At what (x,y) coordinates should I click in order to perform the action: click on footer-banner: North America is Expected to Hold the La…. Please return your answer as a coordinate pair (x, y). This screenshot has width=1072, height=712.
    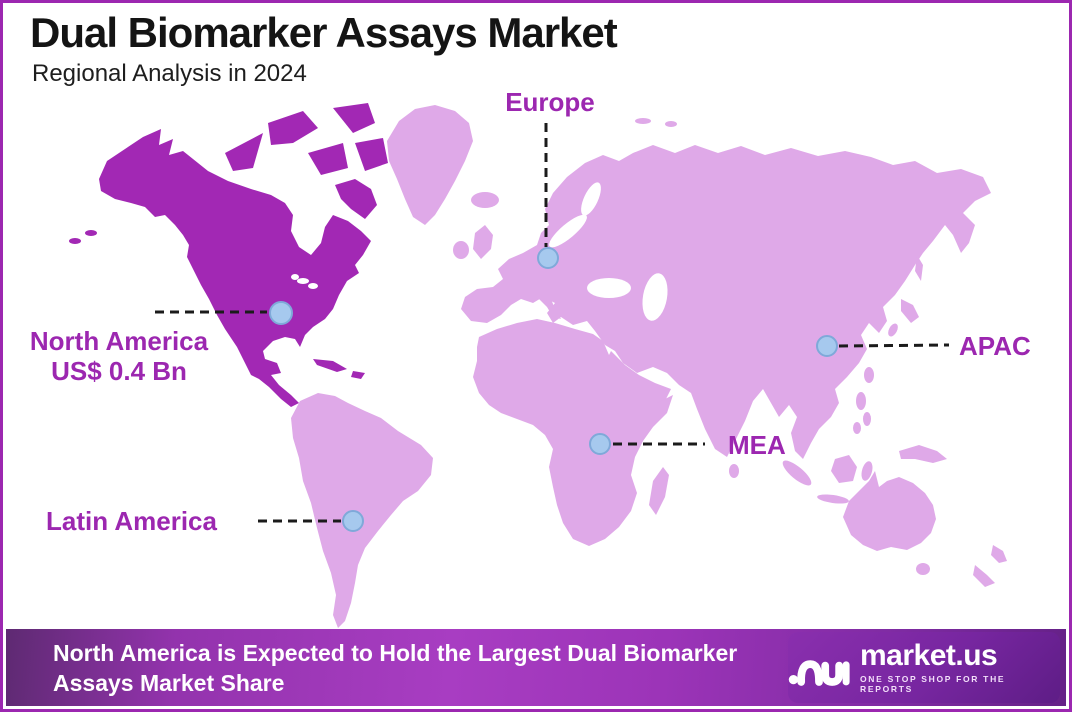
    Looking at the image, I should click on (536, 667).